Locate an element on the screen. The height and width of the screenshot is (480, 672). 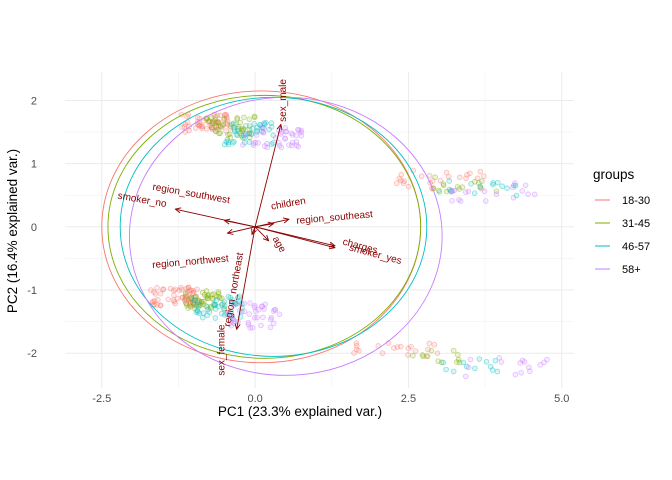
loading-arrow-layer is located at coordinates (255, 227).